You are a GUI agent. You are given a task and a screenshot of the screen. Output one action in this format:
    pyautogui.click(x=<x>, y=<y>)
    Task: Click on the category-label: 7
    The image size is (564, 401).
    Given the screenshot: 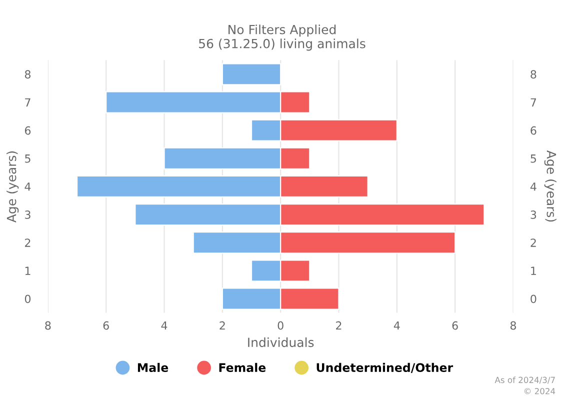 What is the action you would take?
    pyautogui.click(x=533, y=102)
    